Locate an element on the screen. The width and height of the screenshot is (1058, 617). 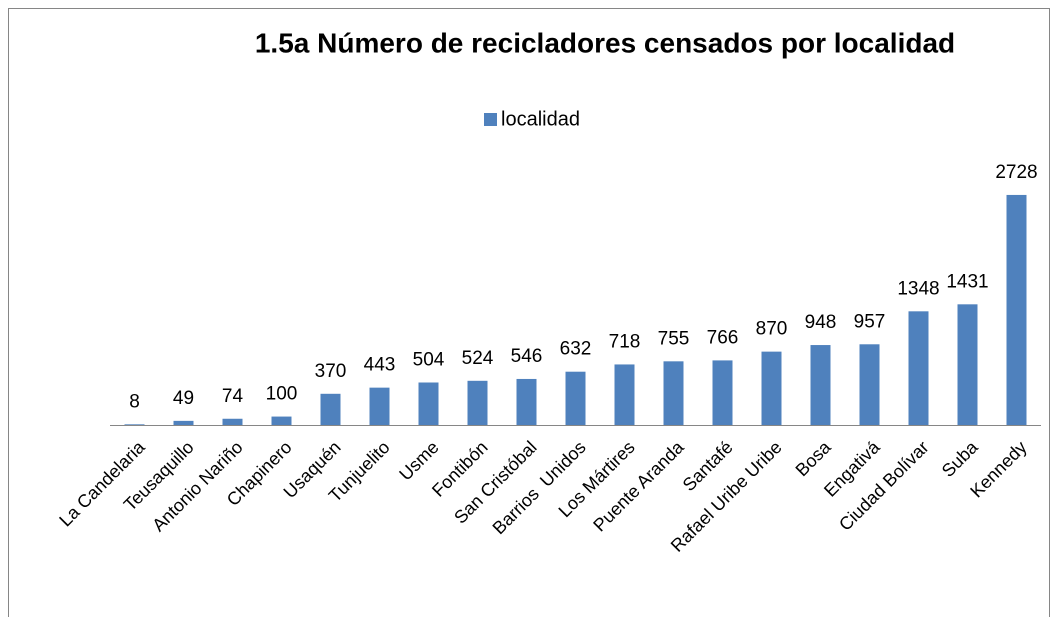
data-label: 632 is located at coordinates (576, 349).